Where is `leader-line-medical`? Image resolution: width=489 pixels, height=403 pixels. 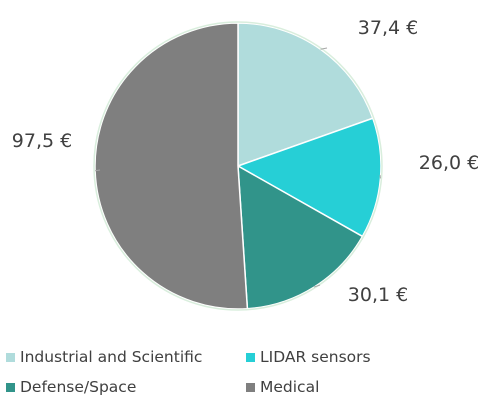
leader-line-medical is located at coordinates (98, 170).